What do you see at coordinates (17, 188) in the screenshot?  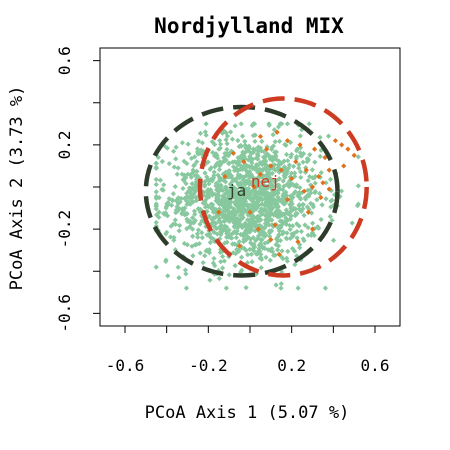 I see `y-axis-label: PCoA Axis 2 (3.73 %)` at bounding box center [17, 188].